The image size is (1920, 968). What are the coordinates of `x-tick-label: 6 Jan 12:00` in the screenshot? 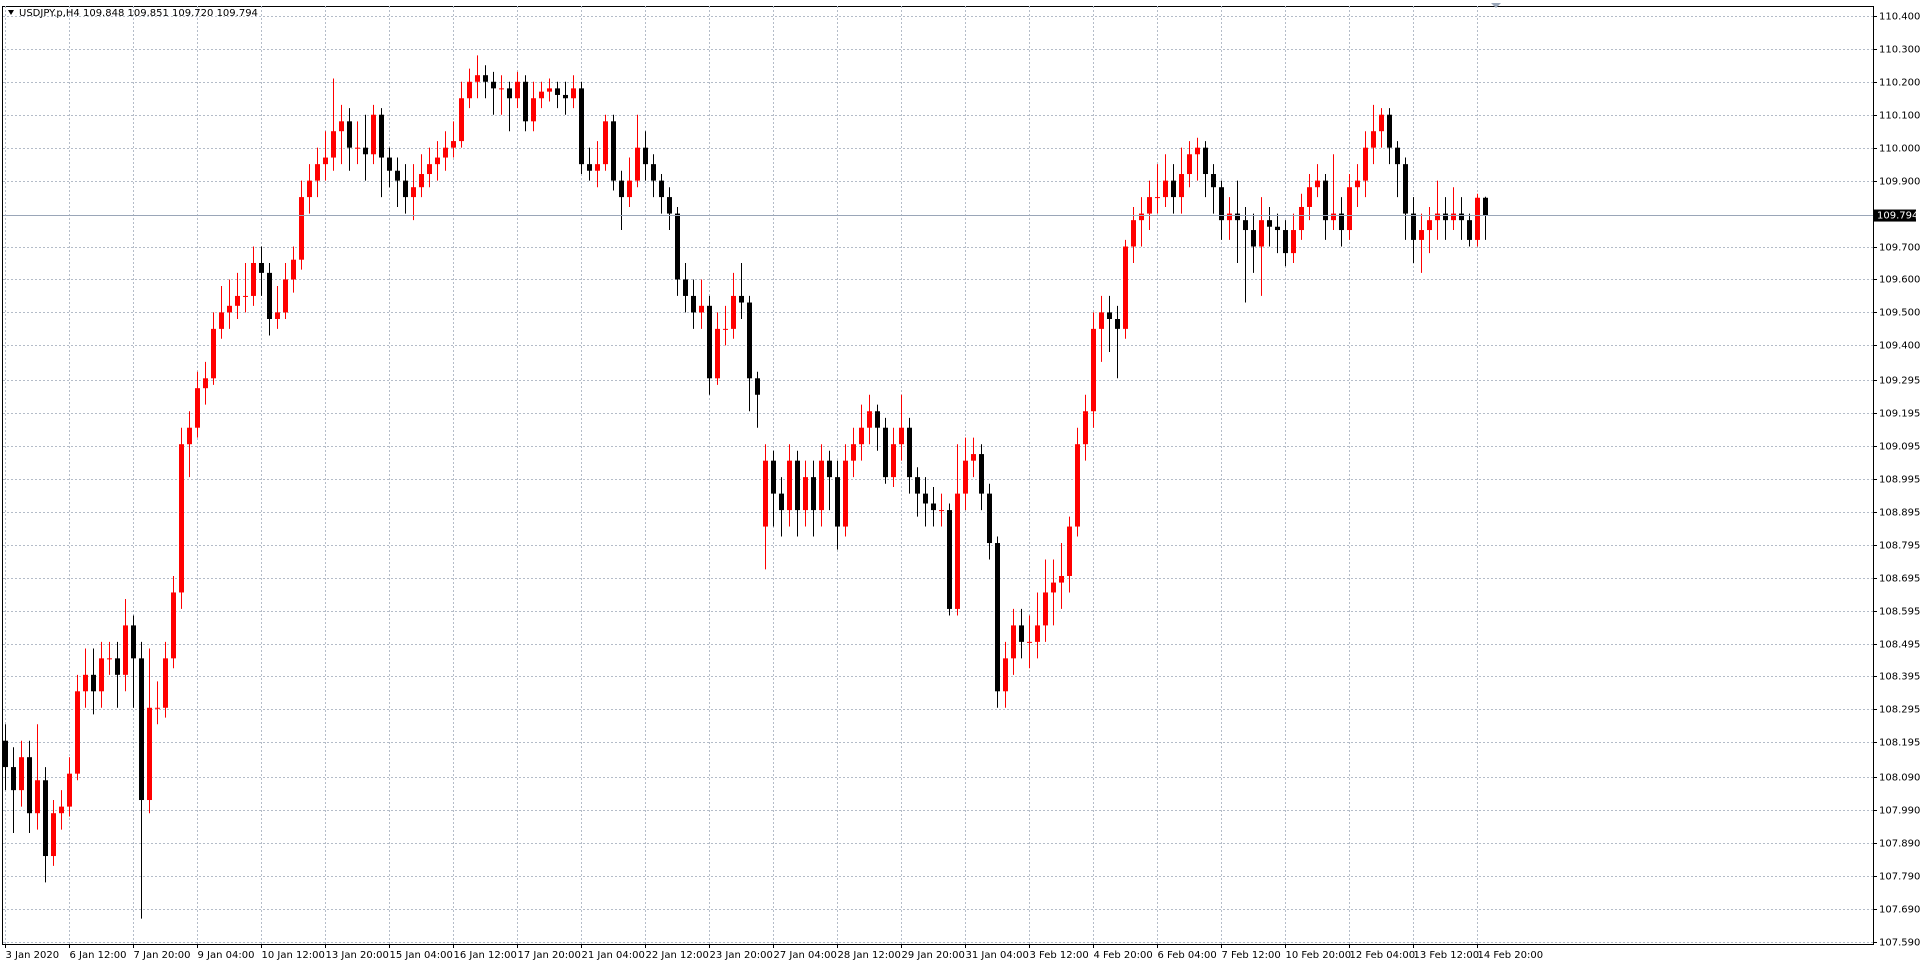 It's located at (98, 955).